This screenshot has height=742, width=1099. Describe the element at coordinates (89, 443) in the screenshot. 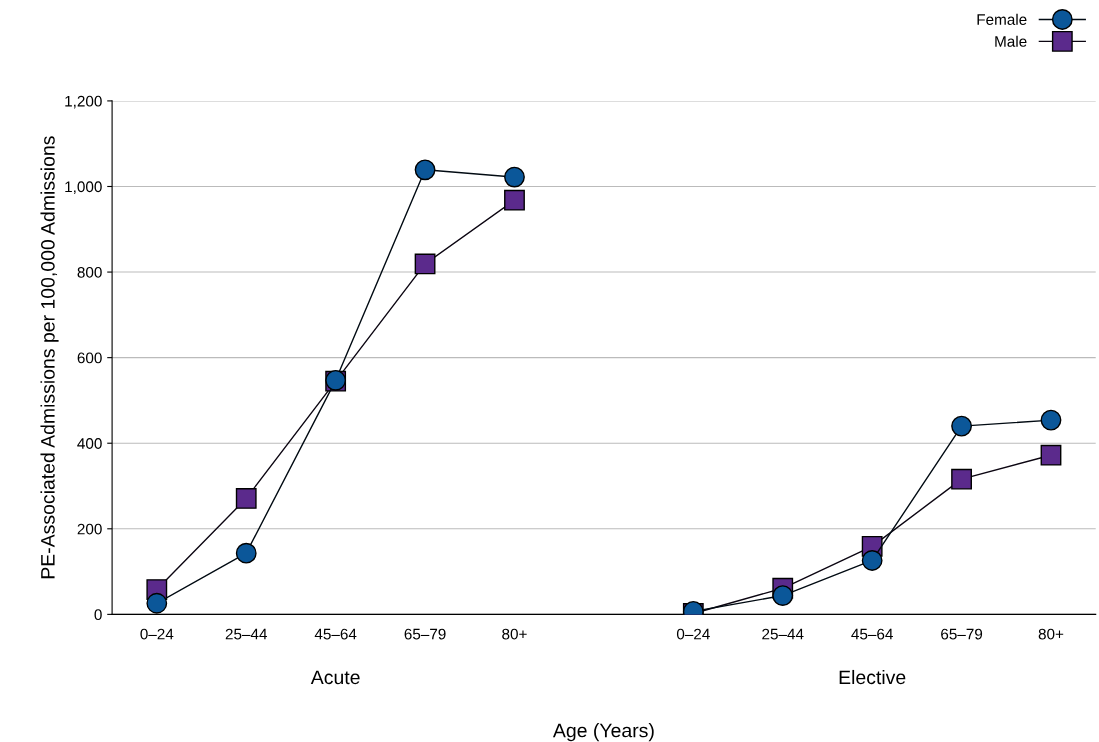

I see `y-tick-label: 400` at that location.